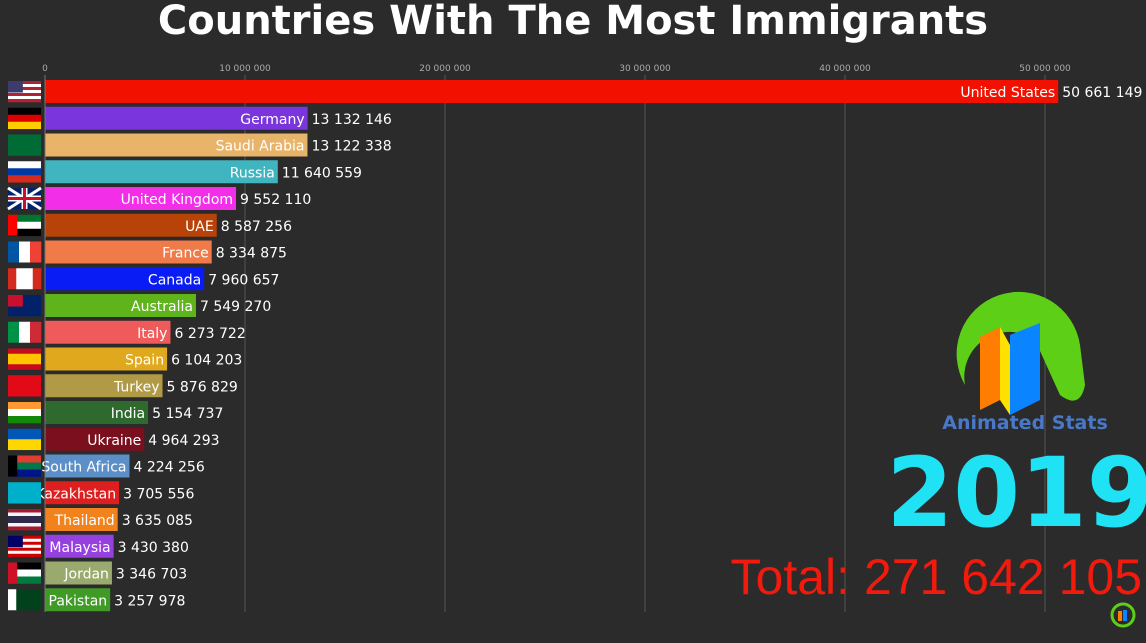 This screenshot has height=643, width=1146. Describe the element at coordinates (128, 414) in the screenshot. I see `bar-category-label: India` at that location.